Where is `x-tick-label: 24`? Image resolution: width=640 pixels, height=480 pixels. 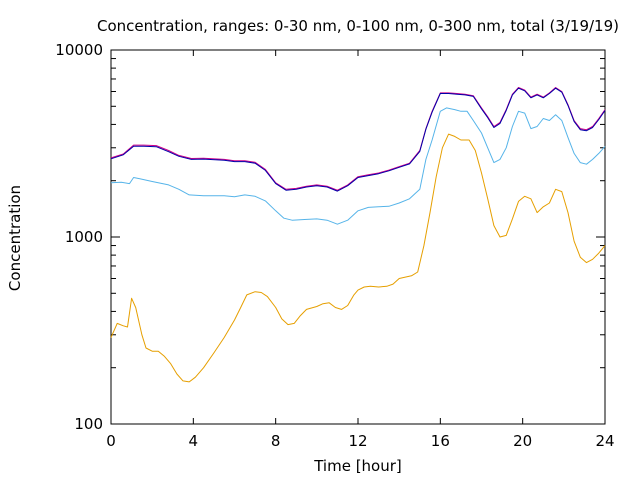
x-tick-label: 24 is located at coordinates (604, 441).